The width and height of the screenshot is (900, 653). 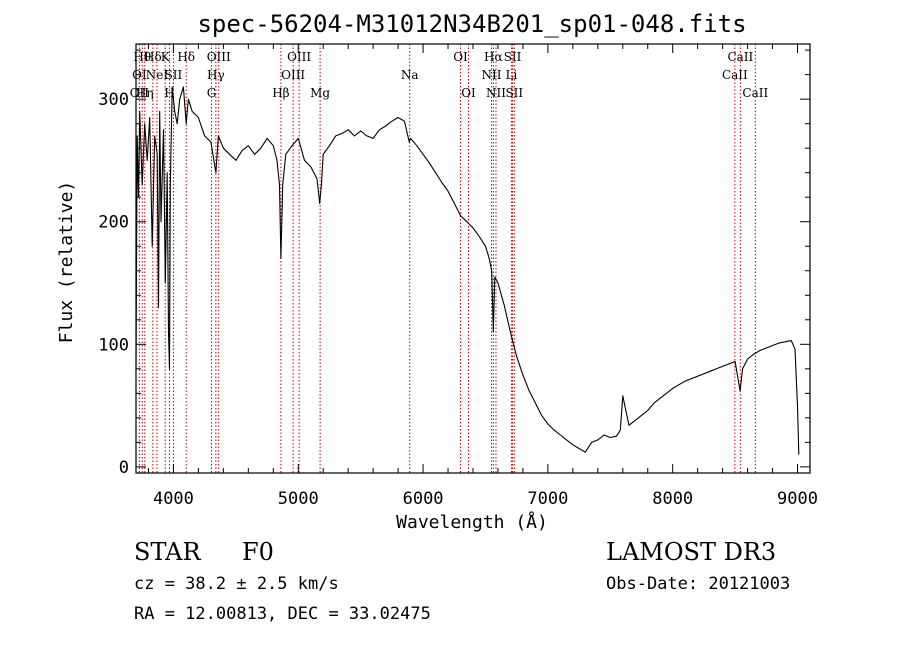 What do you see at coordinates (216, 75) in the screenshot?
I see `line-marker-label: Hγ` at bounding box center [216, 75].